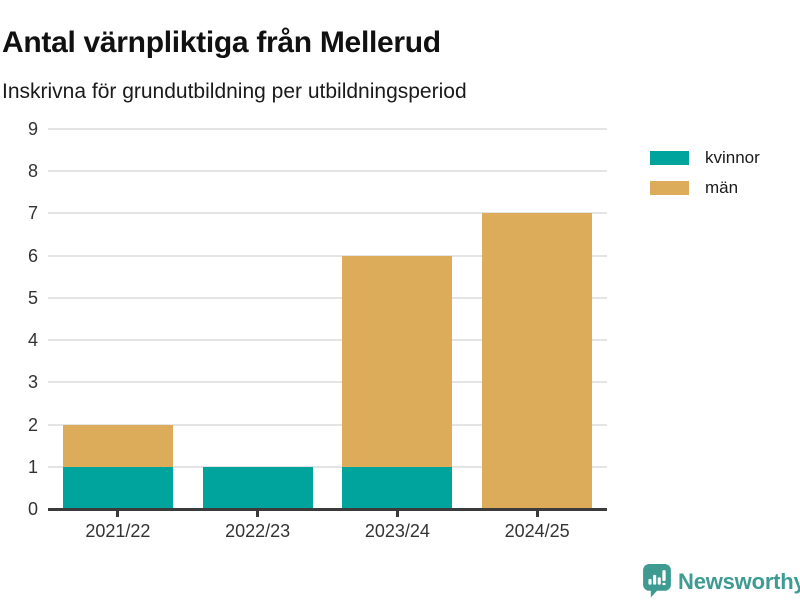  I want to click on newsworthy-brand-link: Newsworthy, so click(721, 581).